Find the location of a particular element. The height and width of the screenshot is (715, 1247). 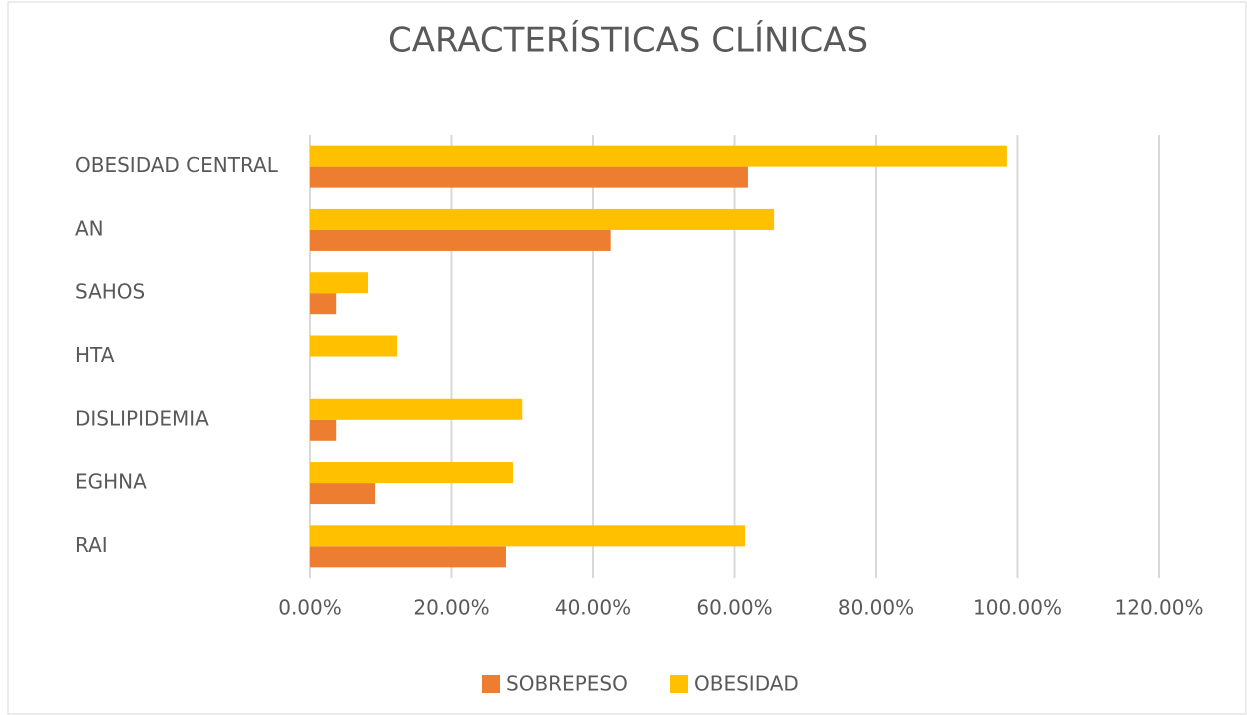

x-tick-label: 40.00% is located at coordinates (593, 608).